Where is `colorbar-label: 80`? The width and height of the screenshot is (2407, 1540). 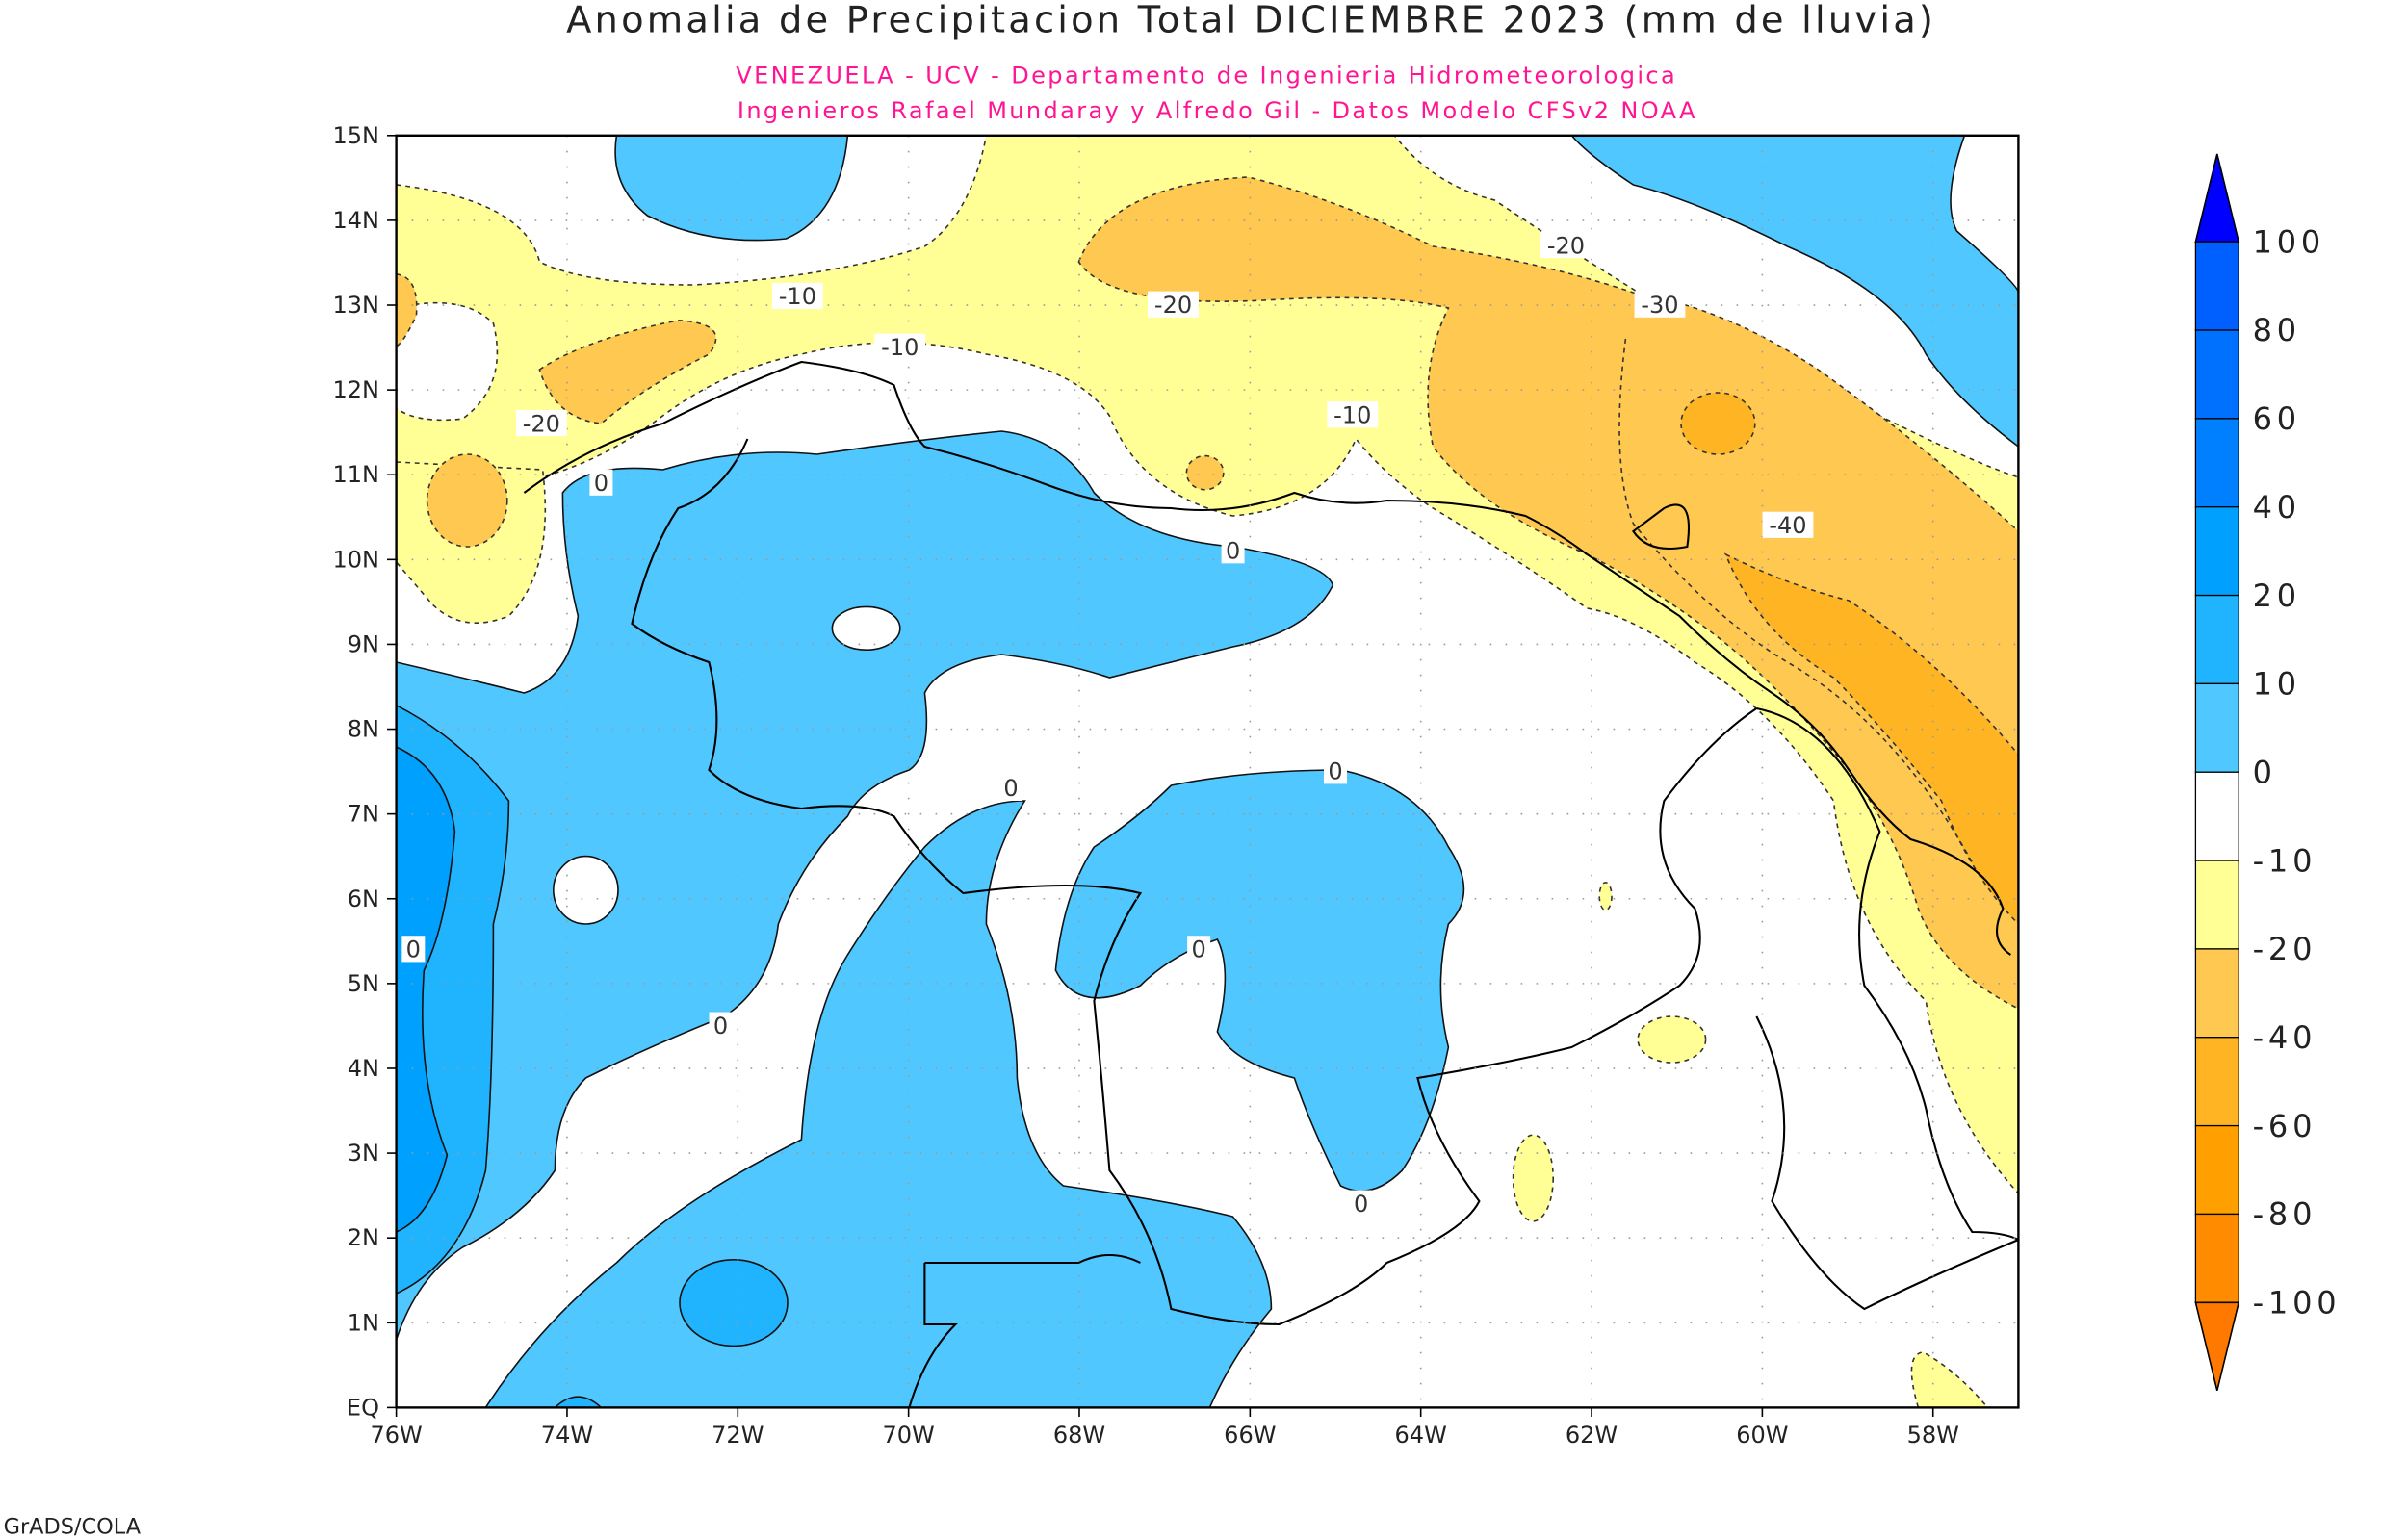 colorbar-label: 80 is located at coordinates (2277, 330).